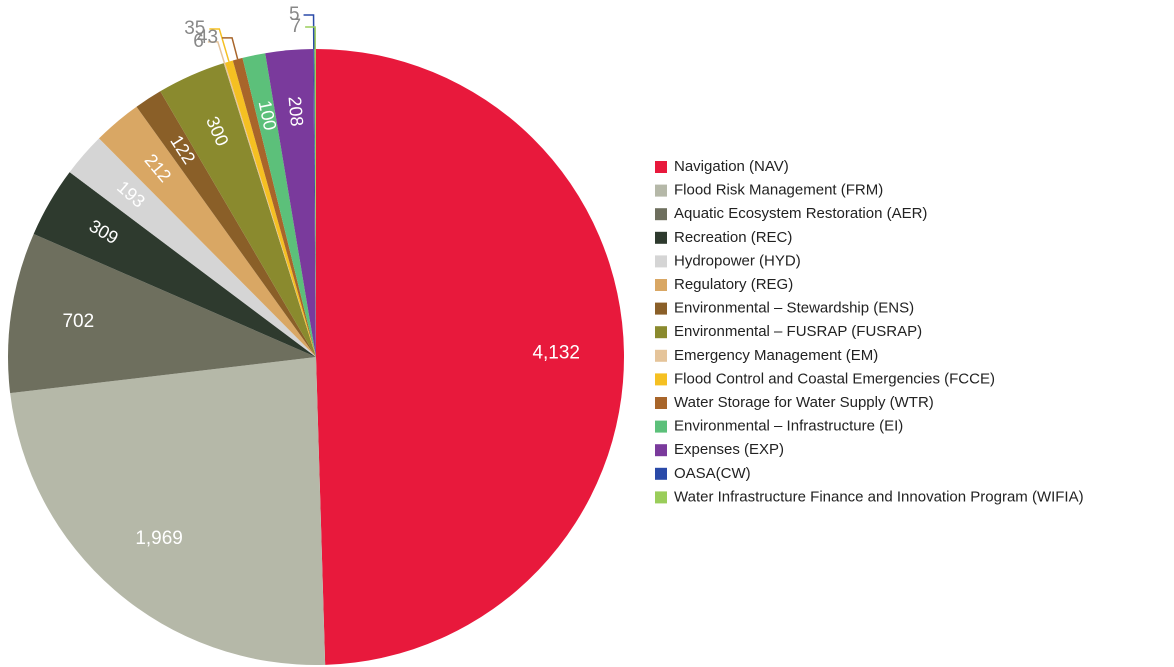 Image resolution: width=1174 pixels, height=667 pixels. What do you see at coordinates (778, 190) in the screenshot?
I see `legend-label: Flood Risk Management (FRM)` at bounding box center [778, 190].